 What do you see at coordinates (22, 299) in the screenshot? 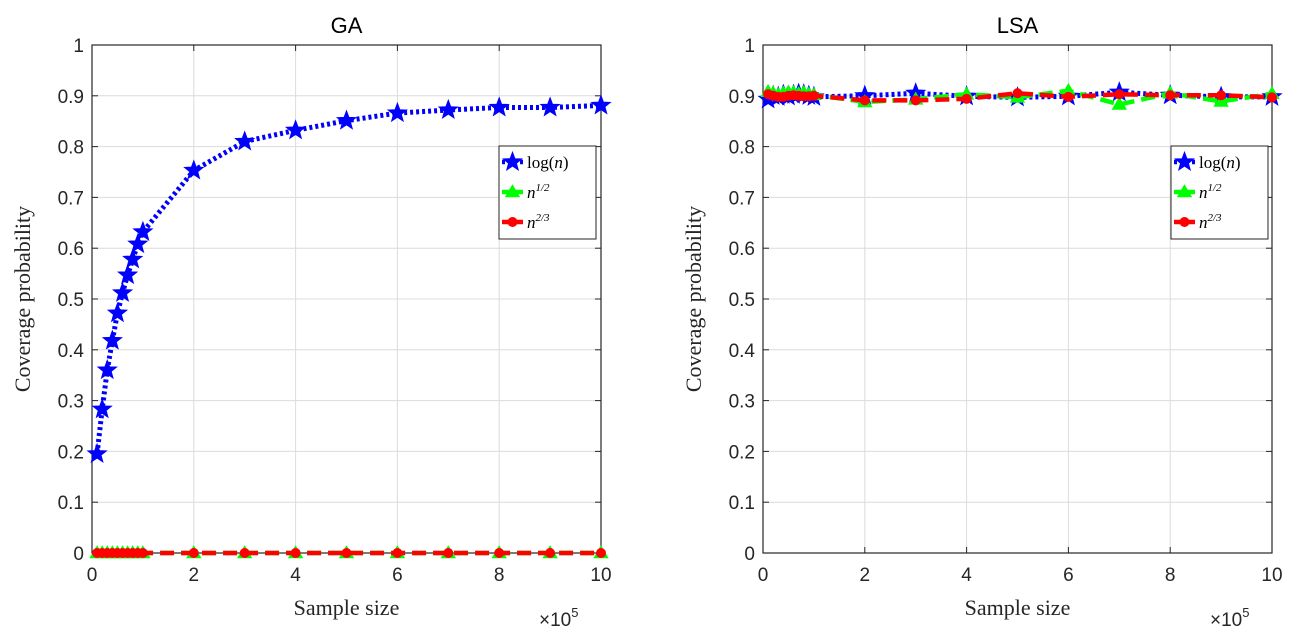
I see `y-axis-label: Coverage probability` at bounding box center [22, 299].